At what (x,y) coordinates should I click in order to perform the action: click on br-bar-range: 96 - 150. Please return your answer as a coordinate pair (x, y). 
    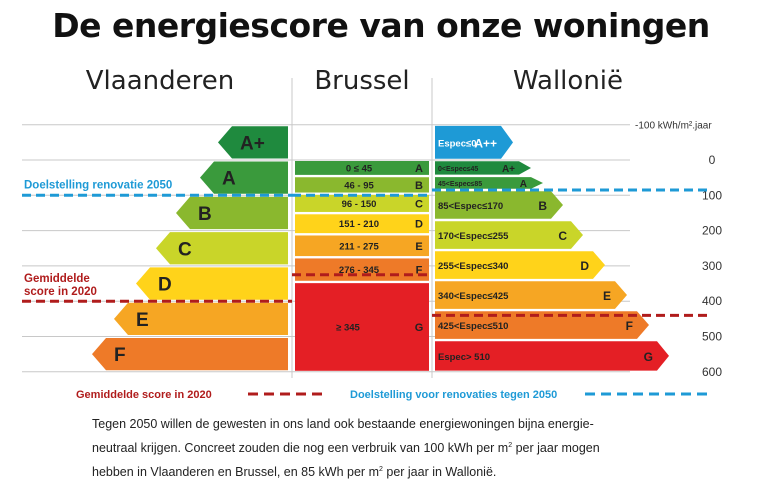
    Looking at the image, I should click on (359, 204).